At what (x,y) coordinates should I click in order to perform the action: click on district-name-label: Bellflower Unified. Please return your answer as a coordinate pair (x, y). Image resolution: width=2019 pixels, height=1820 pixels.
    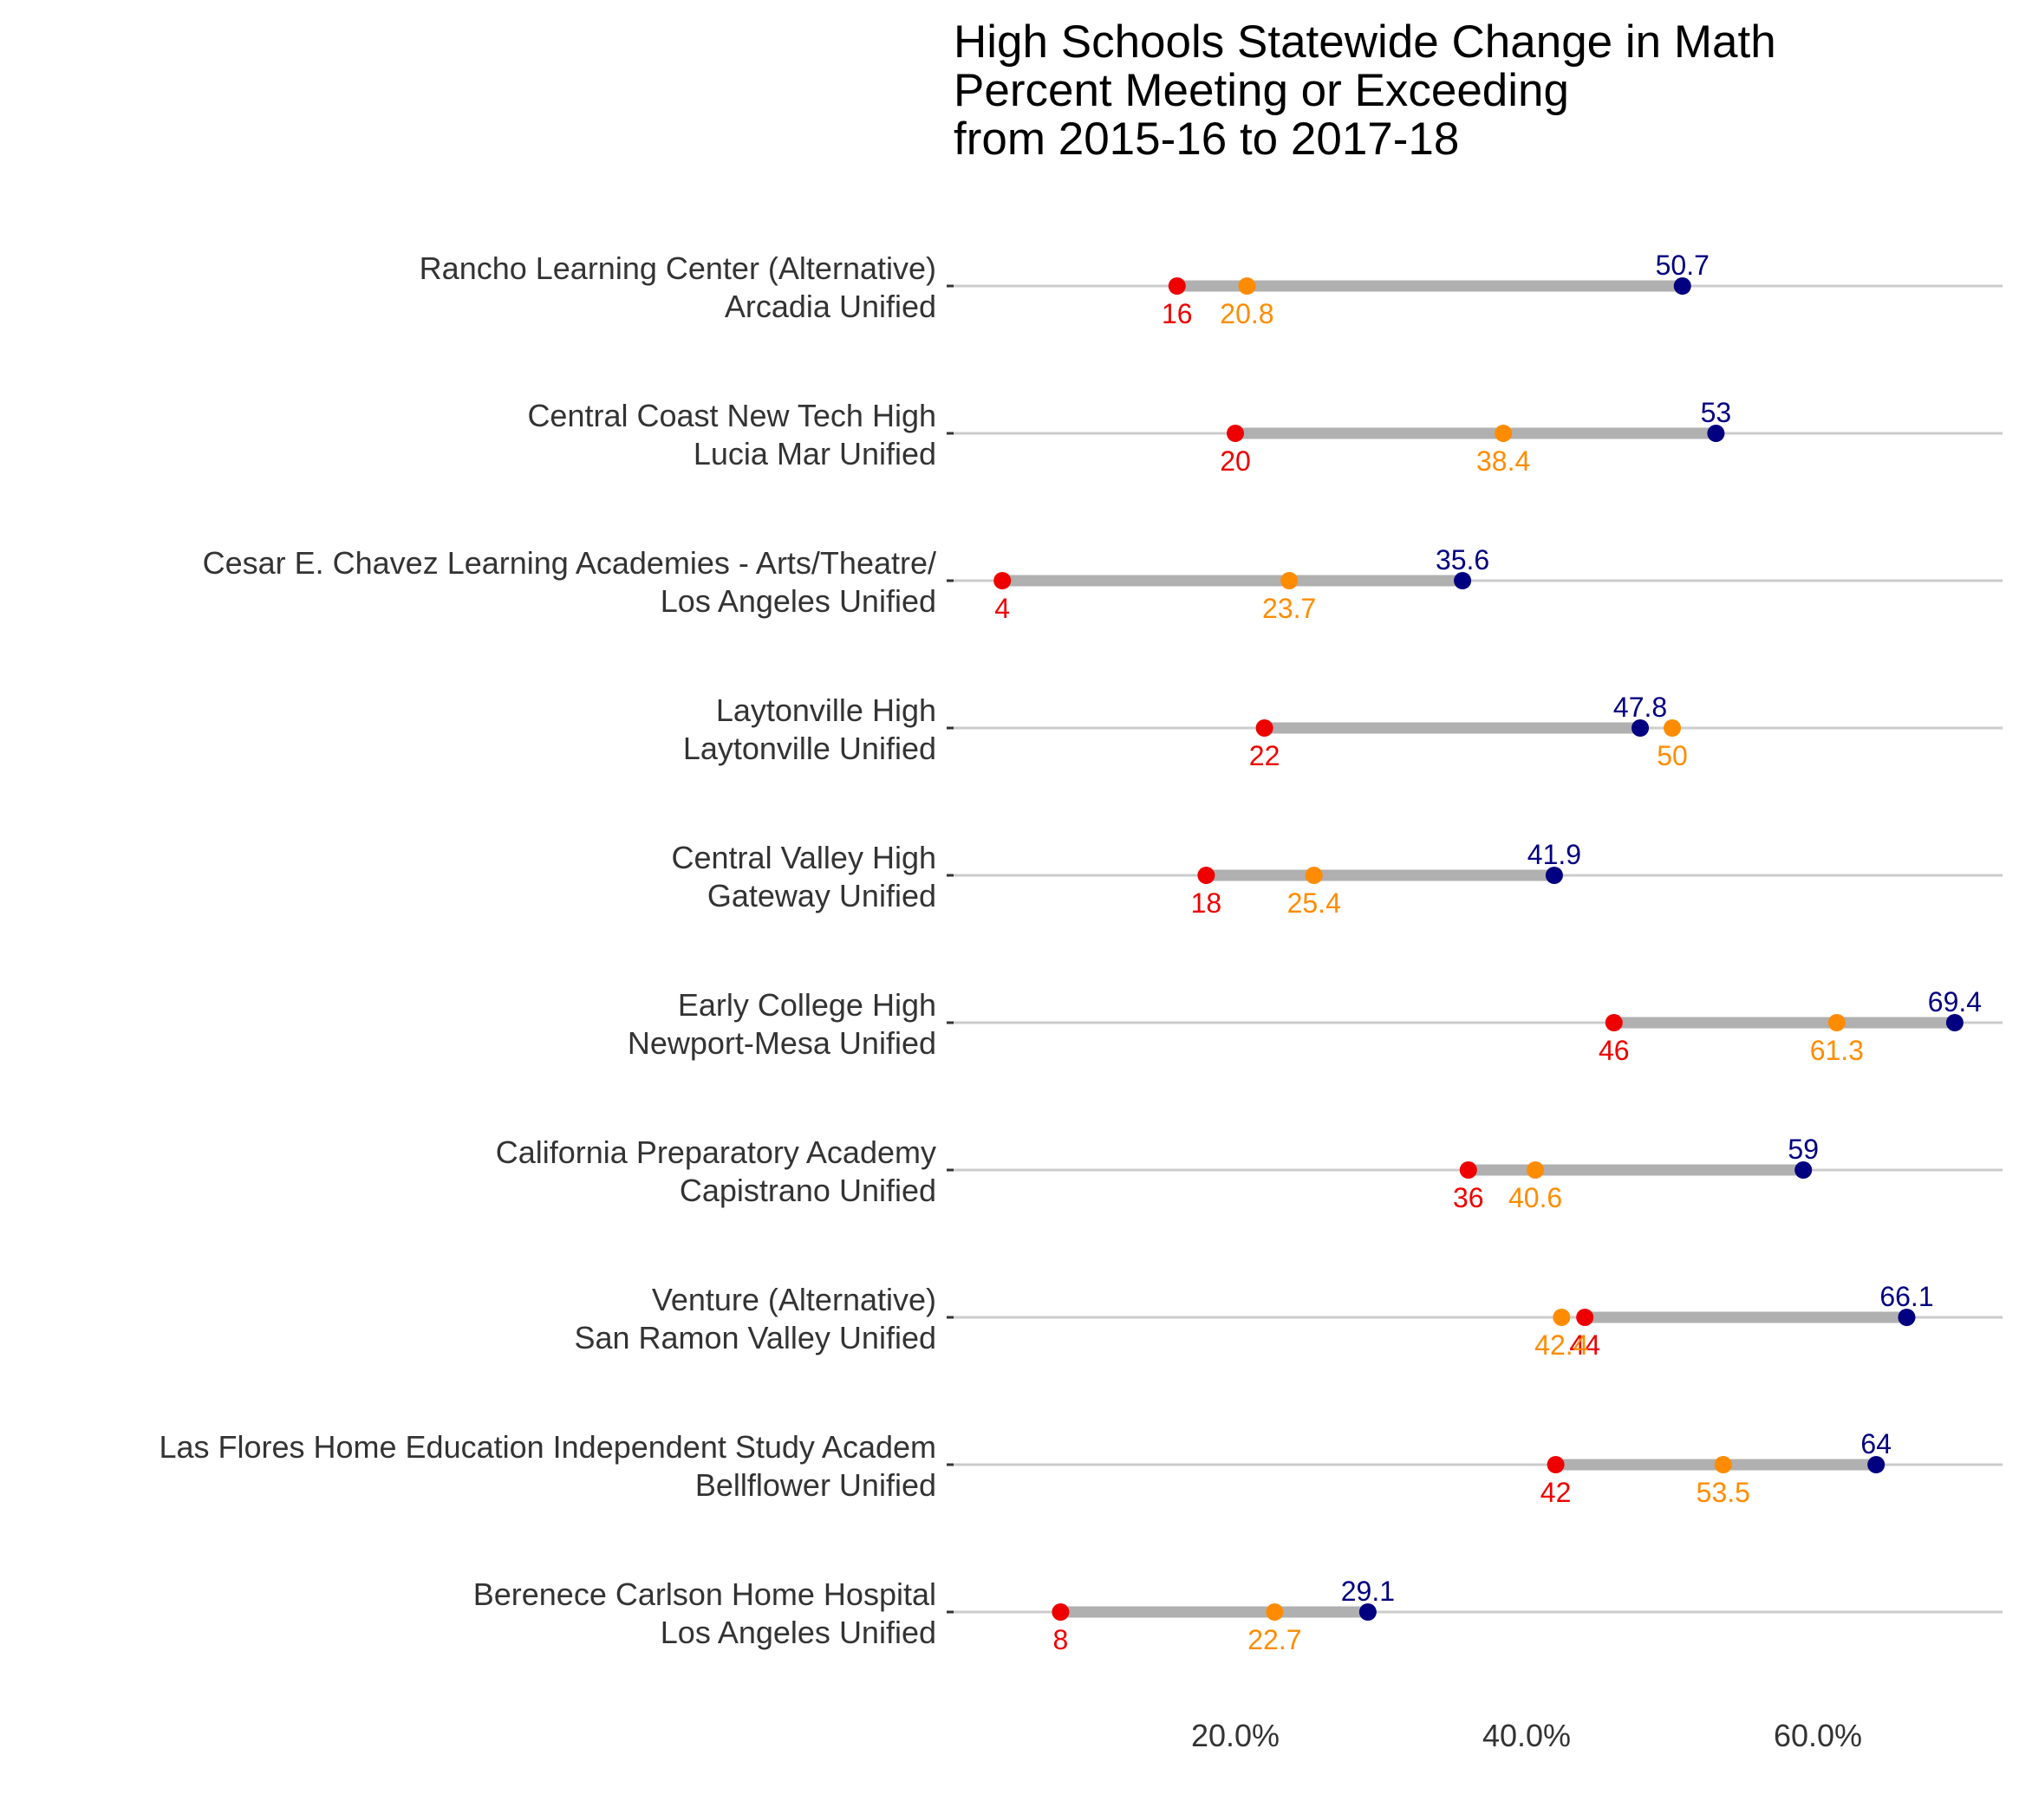
    Looking at the image, I should click on (815, 1485).